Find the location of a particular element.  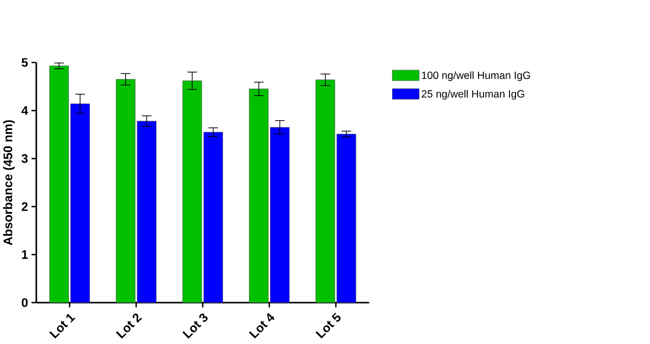

y-axis-title: Absorbance (450 nm) is located at coordinates (9, 183).